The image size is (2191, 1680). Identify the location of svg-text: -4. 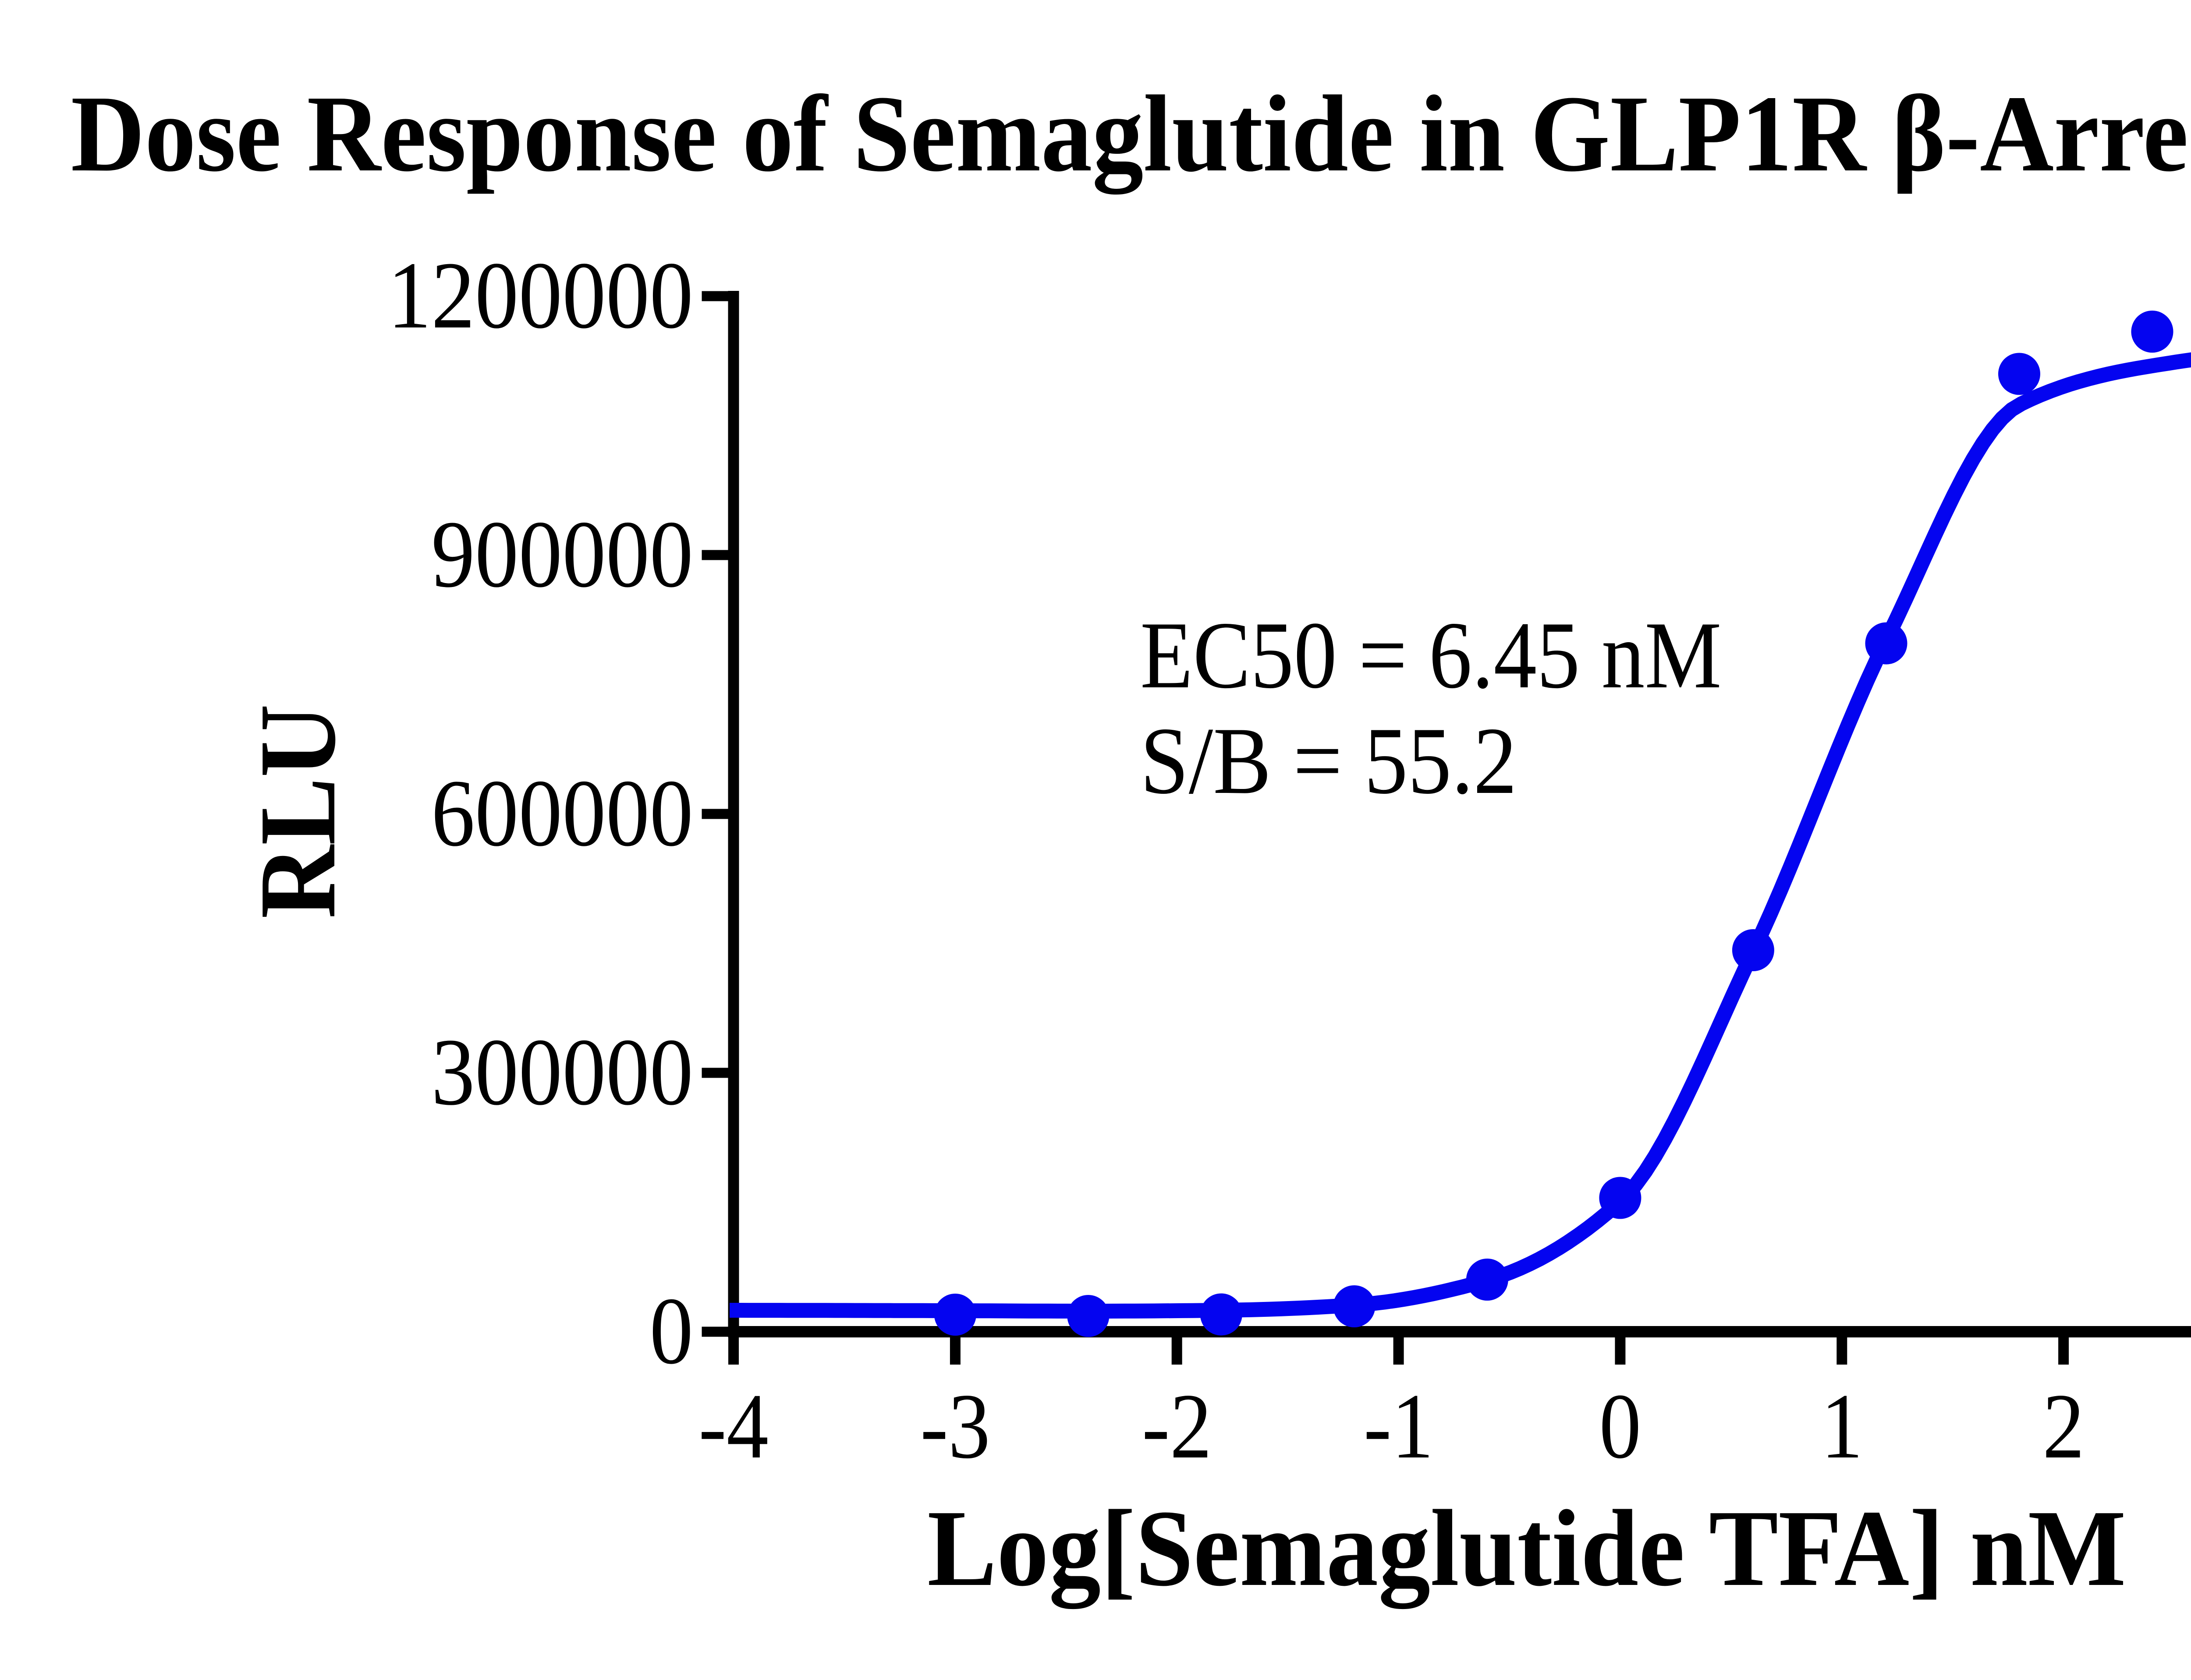
(733, 1426).